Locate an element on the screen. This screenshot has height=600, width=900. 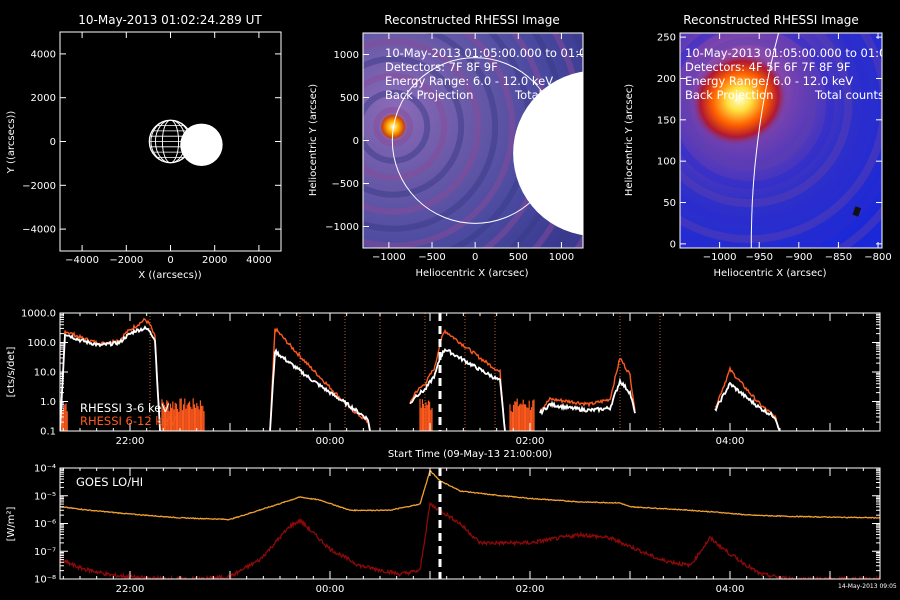
rhessi-full-annotation: Detectors: 7F 8F 9F is located at coordinates (441, 67).